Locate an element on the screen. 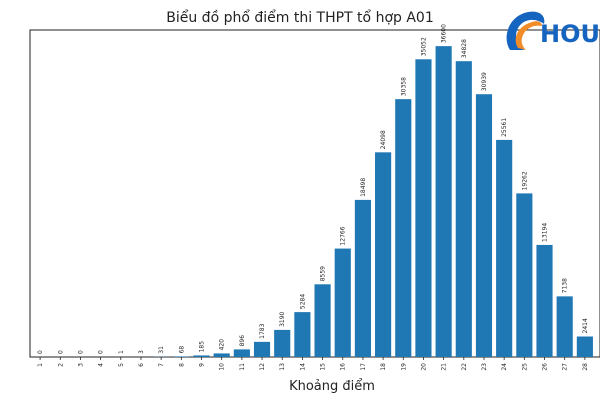 The width and height of the screenshot is (600, 400). bar-value-label: 1783 is located at coordinates (262, 330).